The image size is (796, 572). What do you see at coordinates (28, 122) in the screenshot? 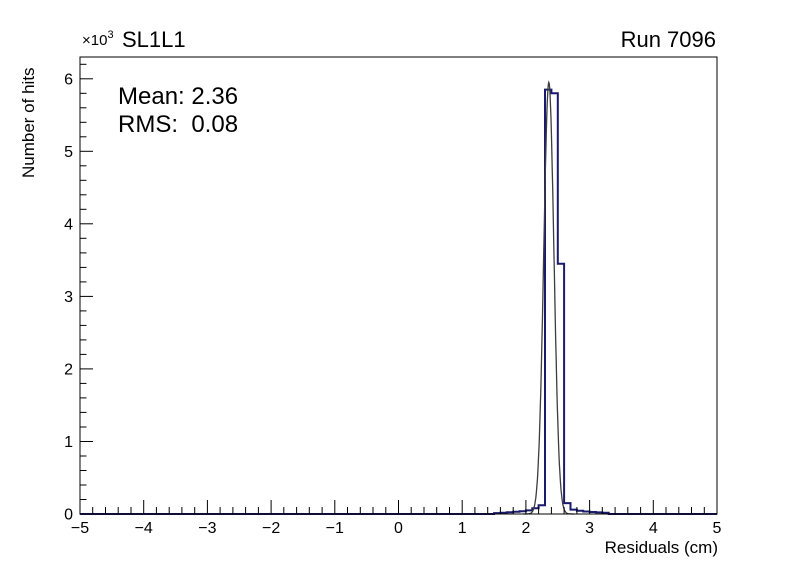
I see `y-axis-title: Number of hits` at bounding box center [28, 122].